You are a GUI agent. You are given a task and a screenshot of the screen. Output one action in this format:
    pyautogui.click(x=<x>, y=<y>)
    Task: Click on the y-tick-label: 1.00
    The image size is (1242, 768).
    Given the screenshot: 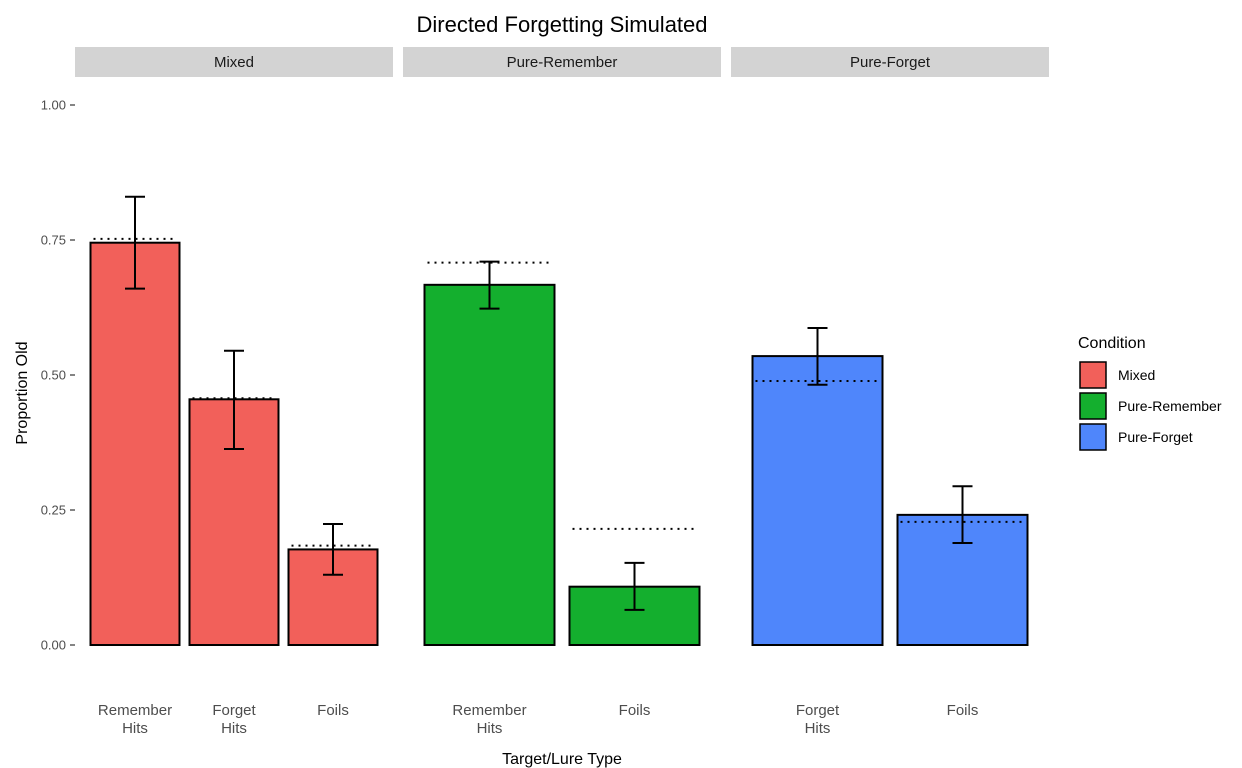 What is the action you would take?
    pyautogui.click(x=53, y=105)
    